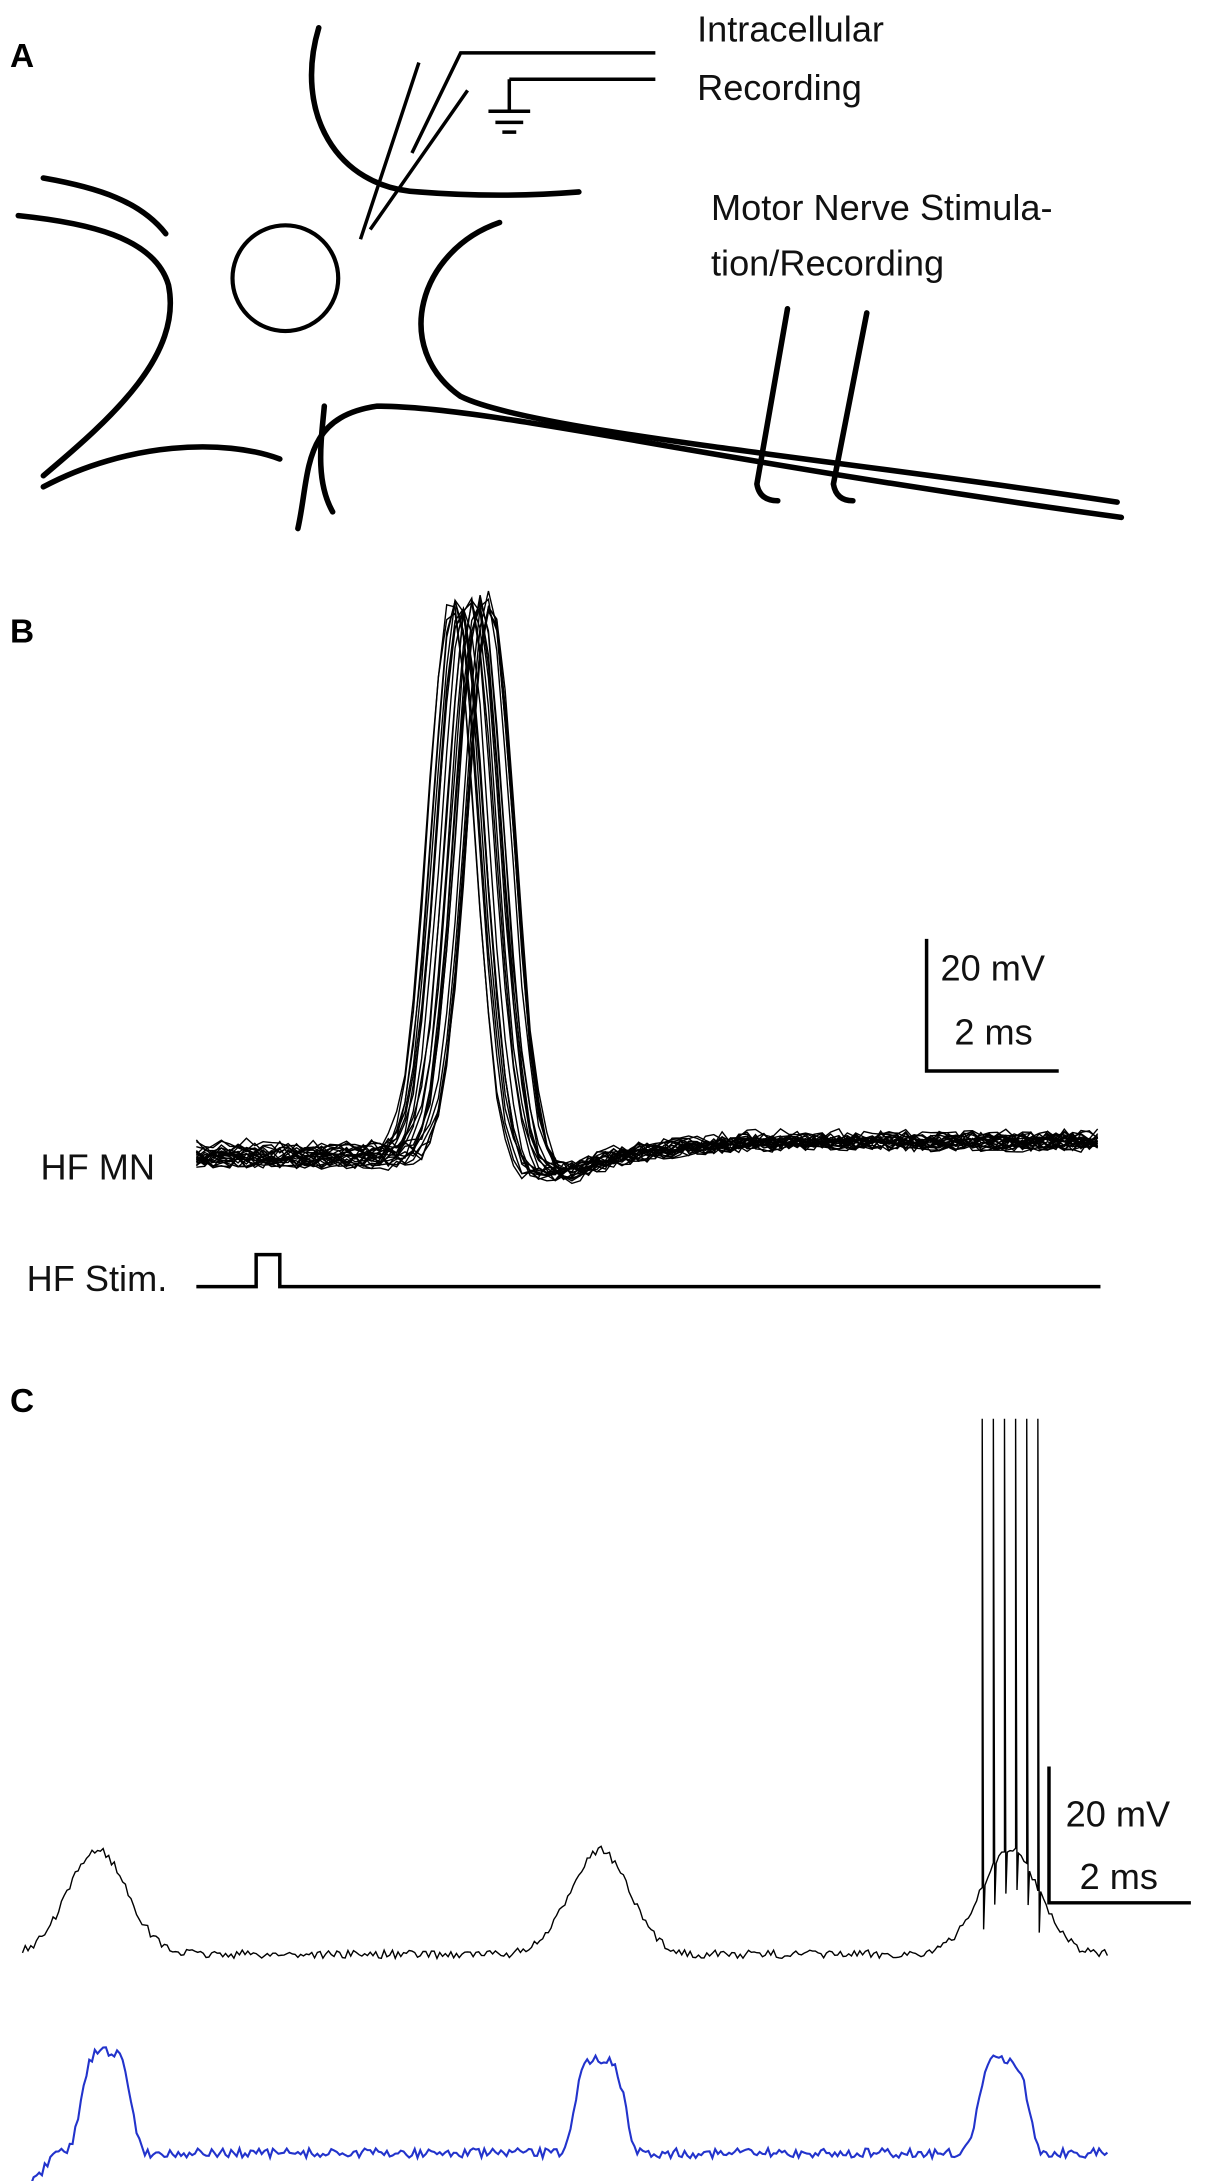 The image size is (1205, 2181). What do you see at coordinates (812, 405) in the screenshot?
I see `nerve-electrode` at bounding box center [812, 405].